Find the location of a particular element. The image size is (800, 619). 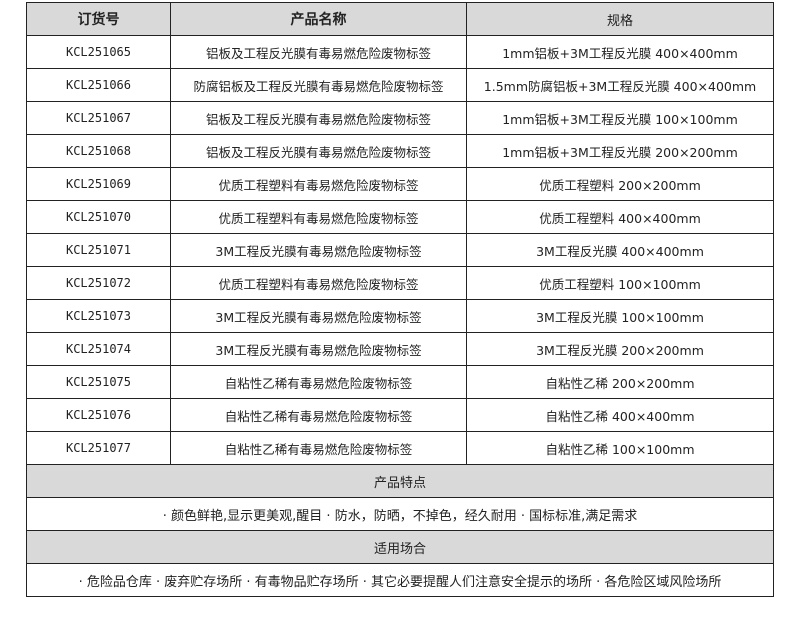

usage-title: 适用场合 is located at coordinates (400, 547).